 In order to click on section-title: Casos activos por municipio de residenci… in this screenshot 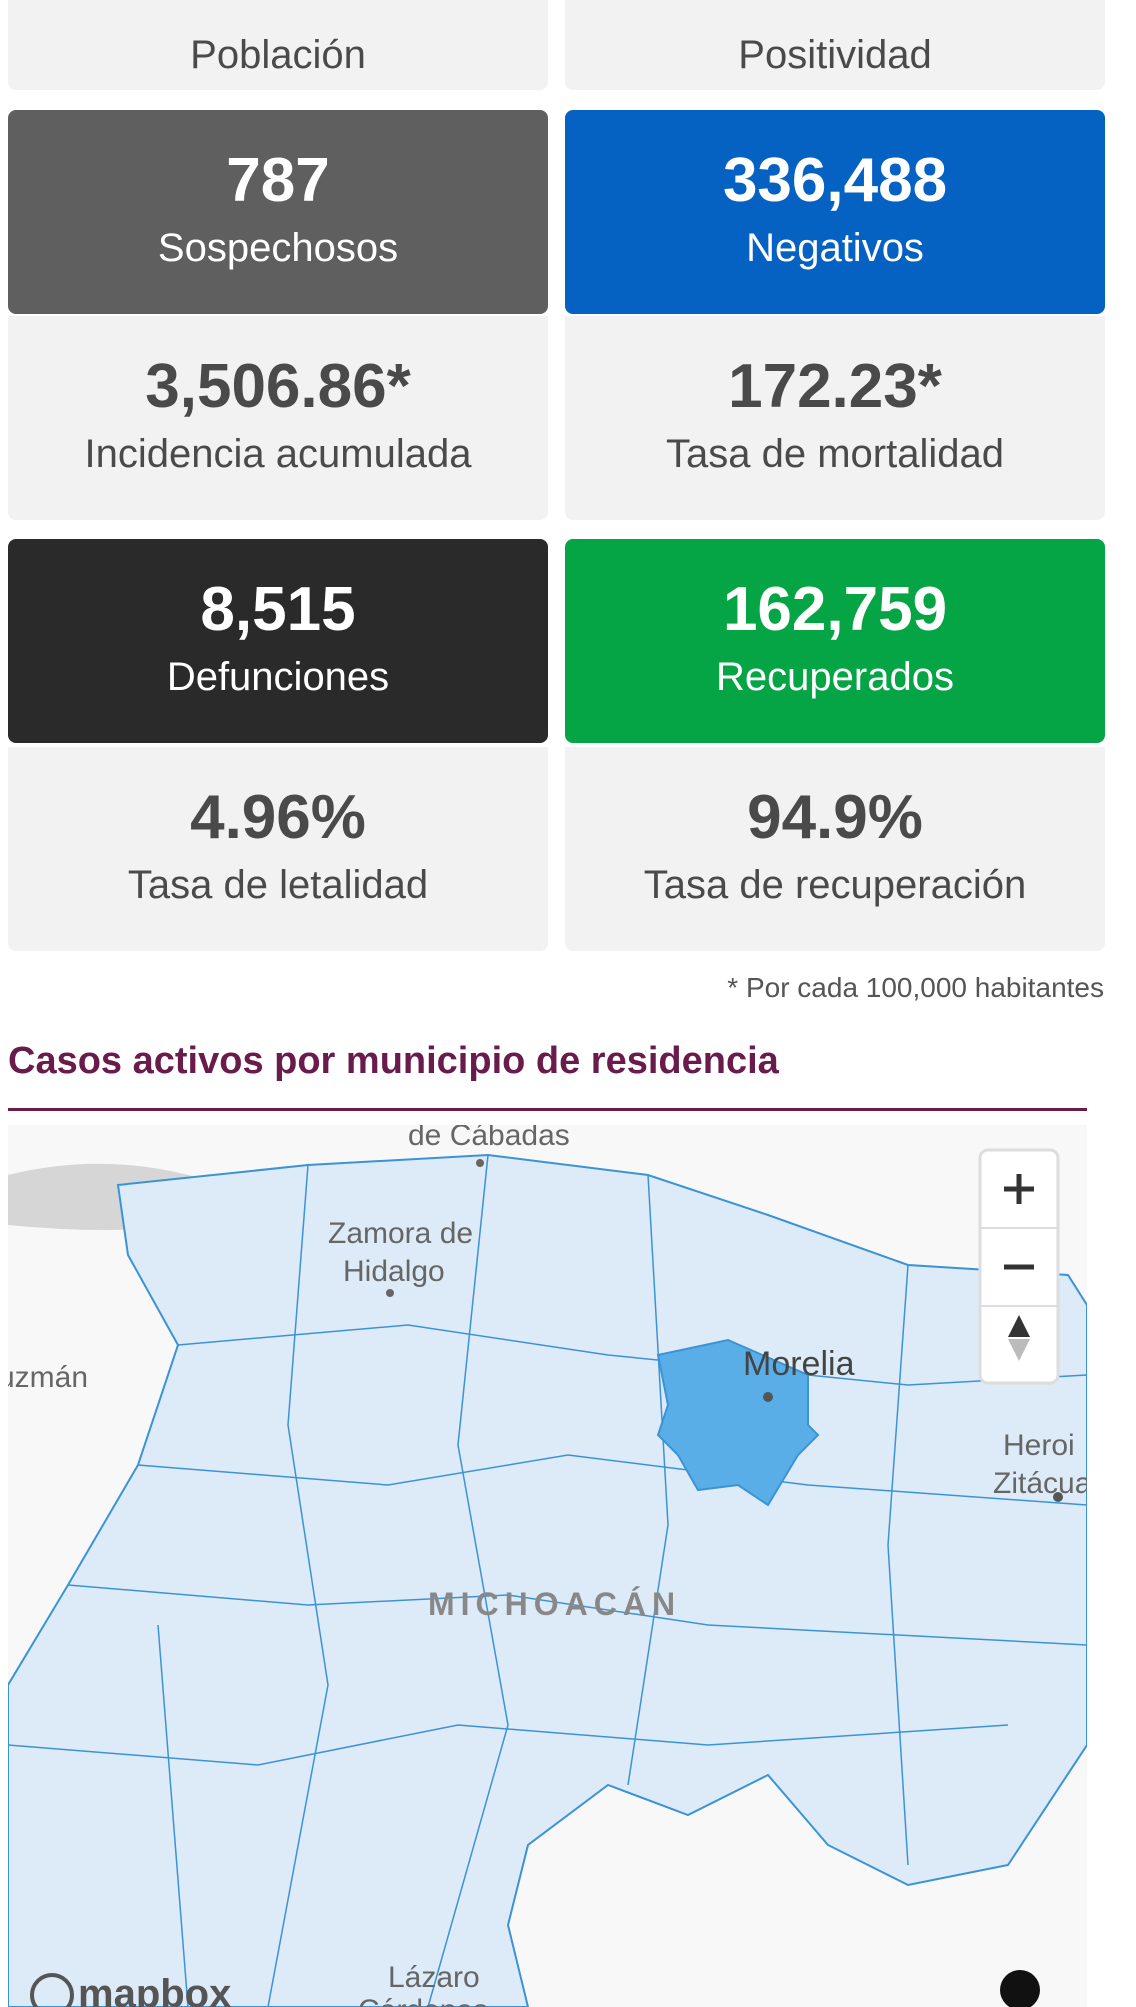, I will do `click(393, 1061)`.